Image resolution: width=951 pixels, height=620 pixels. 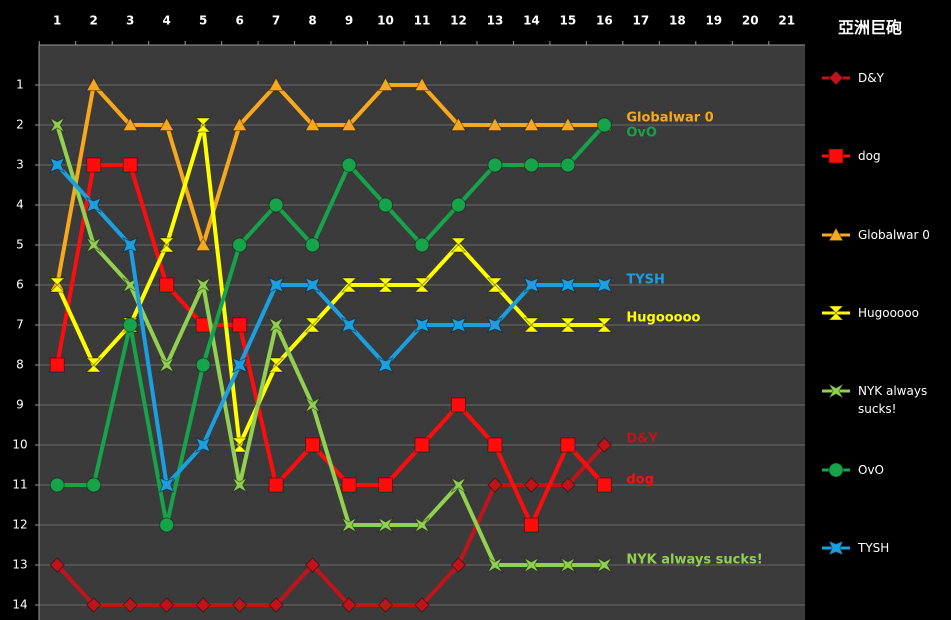 I want to click on y-tick-label: 8, so click(x=20, y=365).